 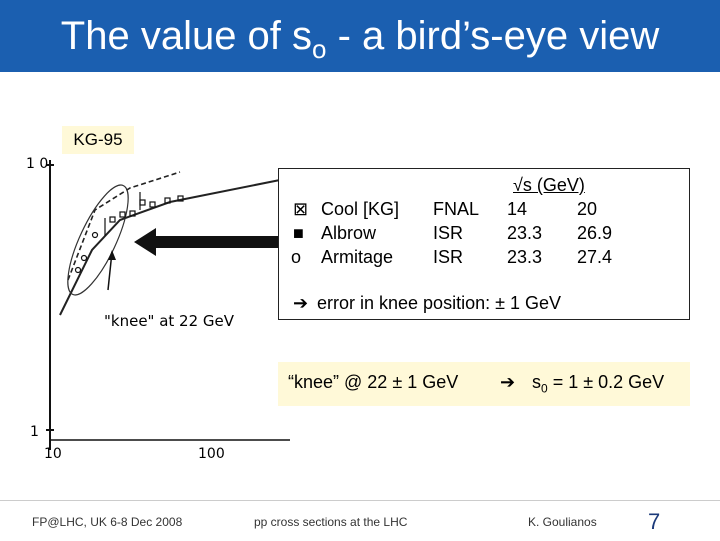 What do you see at coordinates (360, 209) in the screenshot?
I see `legend-name: Cool [KG]` at bounding box center [360, 209].